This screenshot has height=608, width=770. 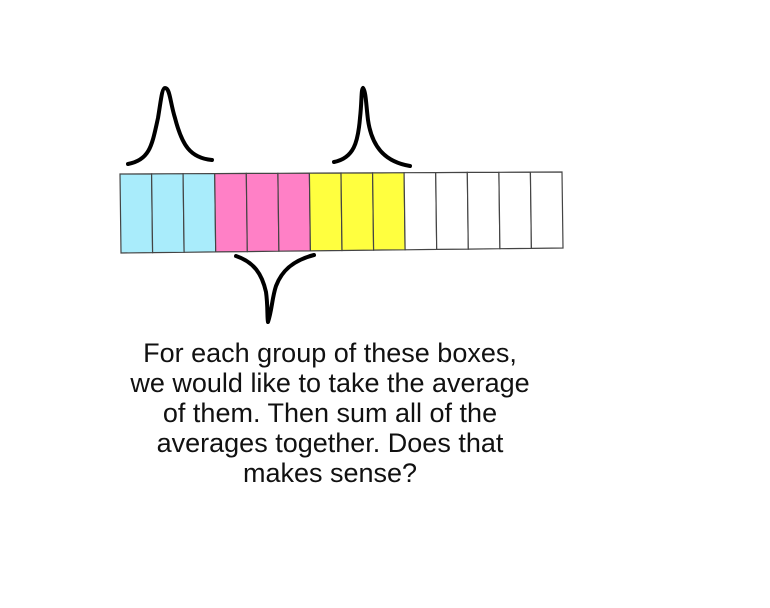 I want to click on boxes-row, so click(x=341, y=212).